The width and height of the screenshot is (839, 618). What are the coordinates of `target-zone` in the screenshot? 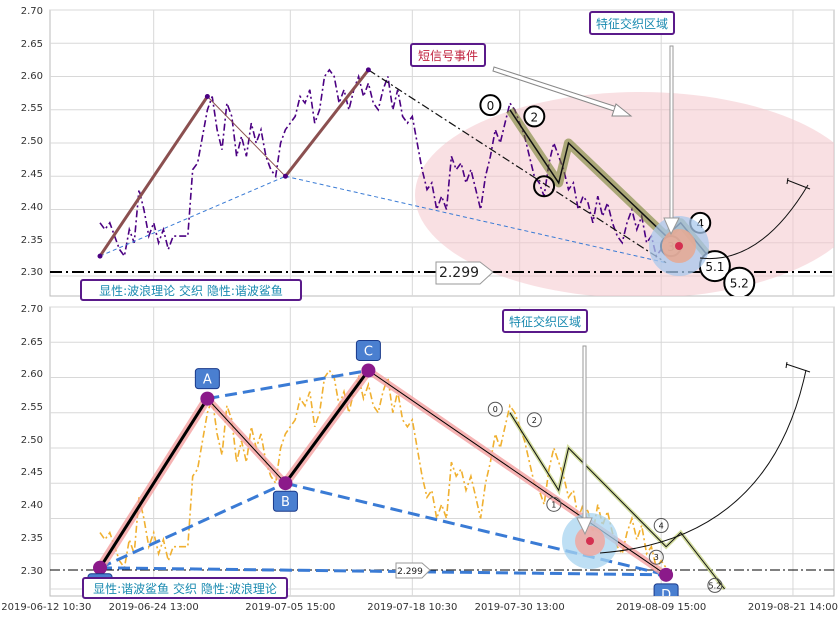 It's located at (679, 246).